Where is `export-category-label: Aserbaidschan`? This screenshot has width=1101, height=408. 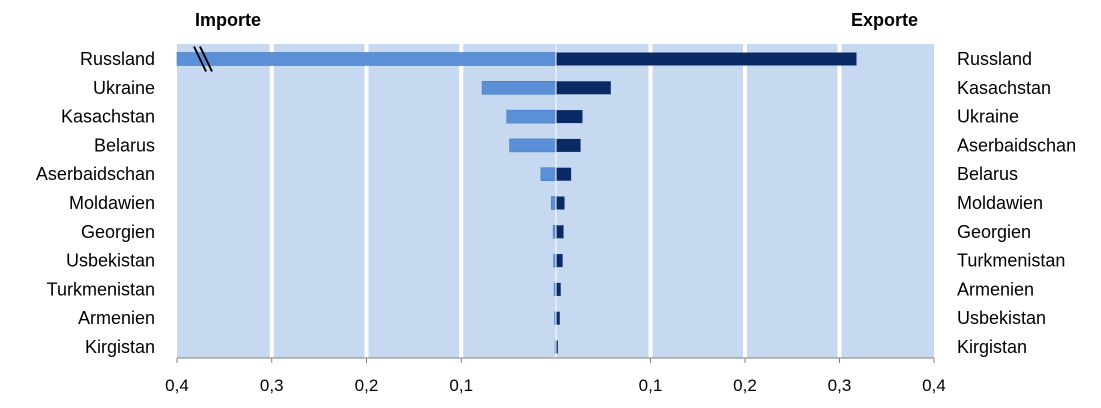 export-category-label: Aserbaidschan is located at coordinates (1016, 145).